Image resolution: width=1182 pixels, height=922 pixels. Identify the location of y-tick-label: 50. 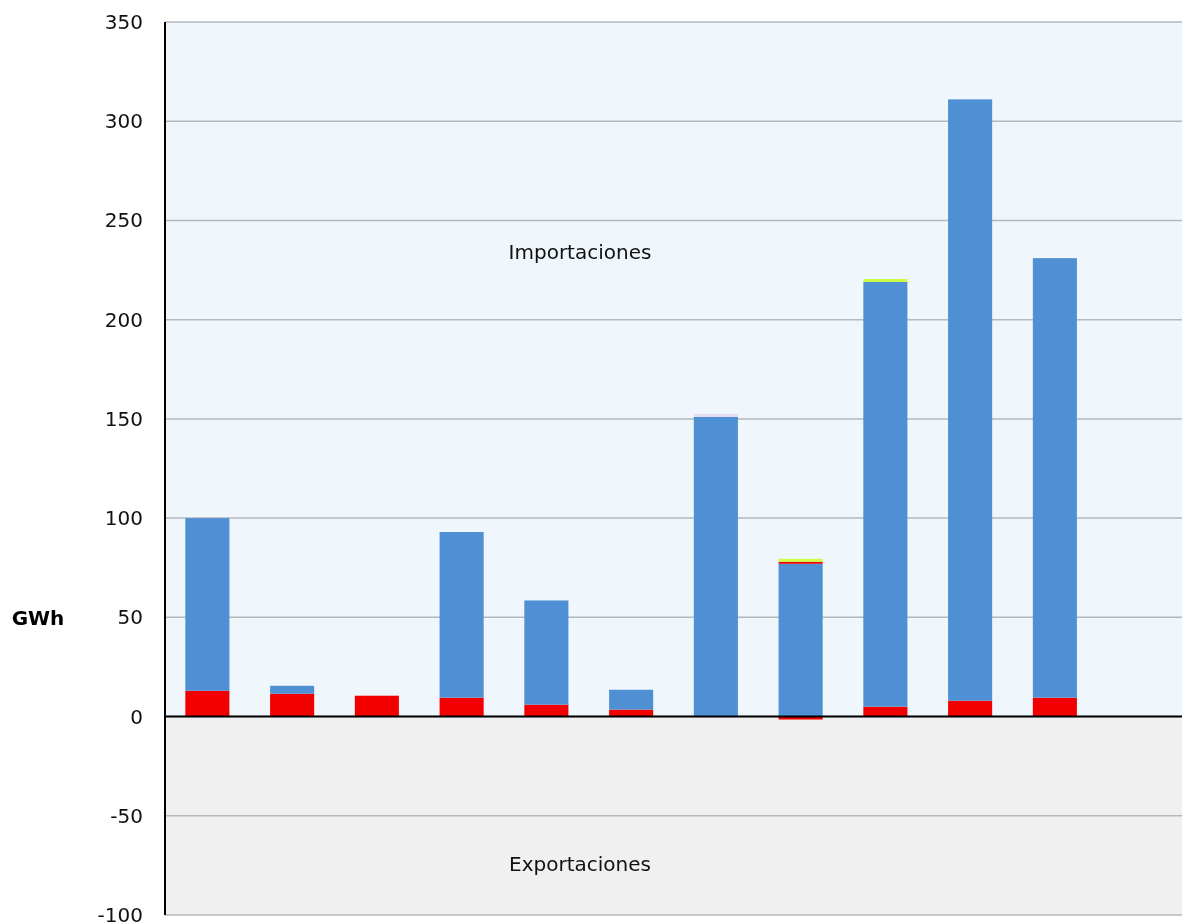
(130, 617).